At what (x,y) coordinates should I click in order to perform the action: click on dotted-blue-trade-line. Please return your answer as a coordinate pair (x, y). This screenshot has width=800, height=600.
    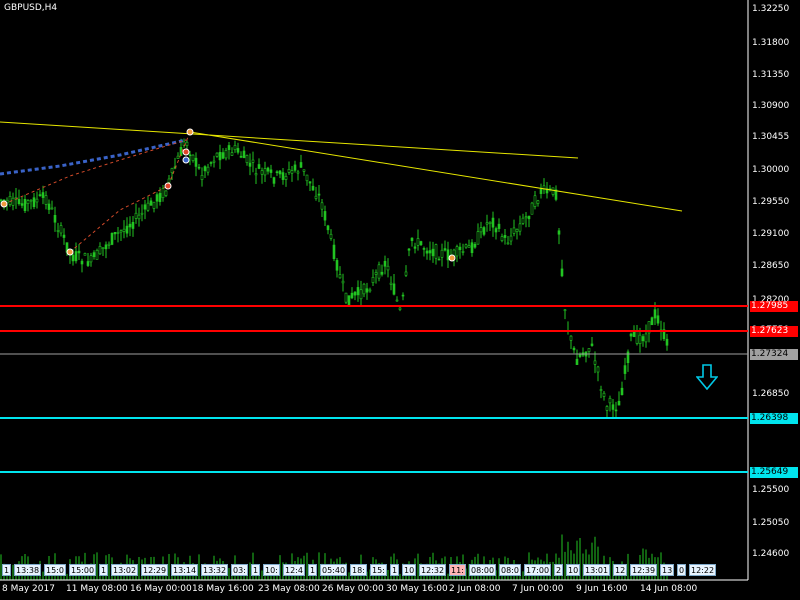
    Looking at the image, I should click on (93, 157).